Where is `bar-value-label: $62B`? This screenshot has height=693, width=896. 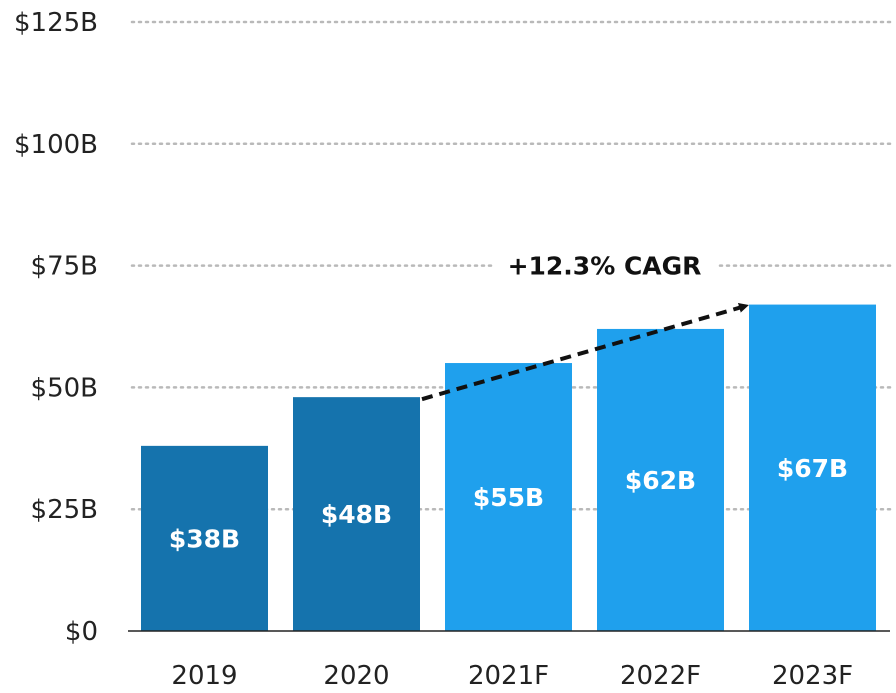 bar-value-label: $62B is located at coordinates (660, 480).